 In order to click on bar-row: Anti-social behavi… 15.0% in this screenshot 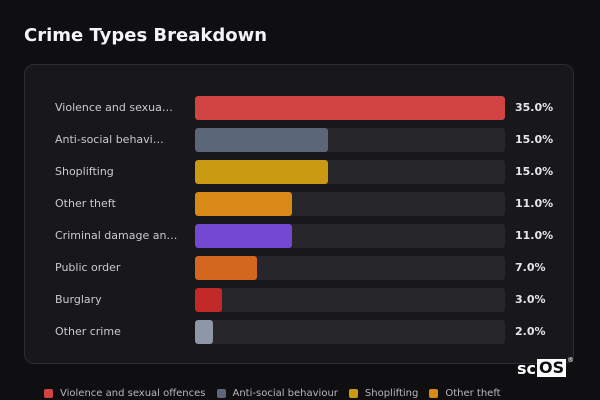, I will do `click(299, 140)`.